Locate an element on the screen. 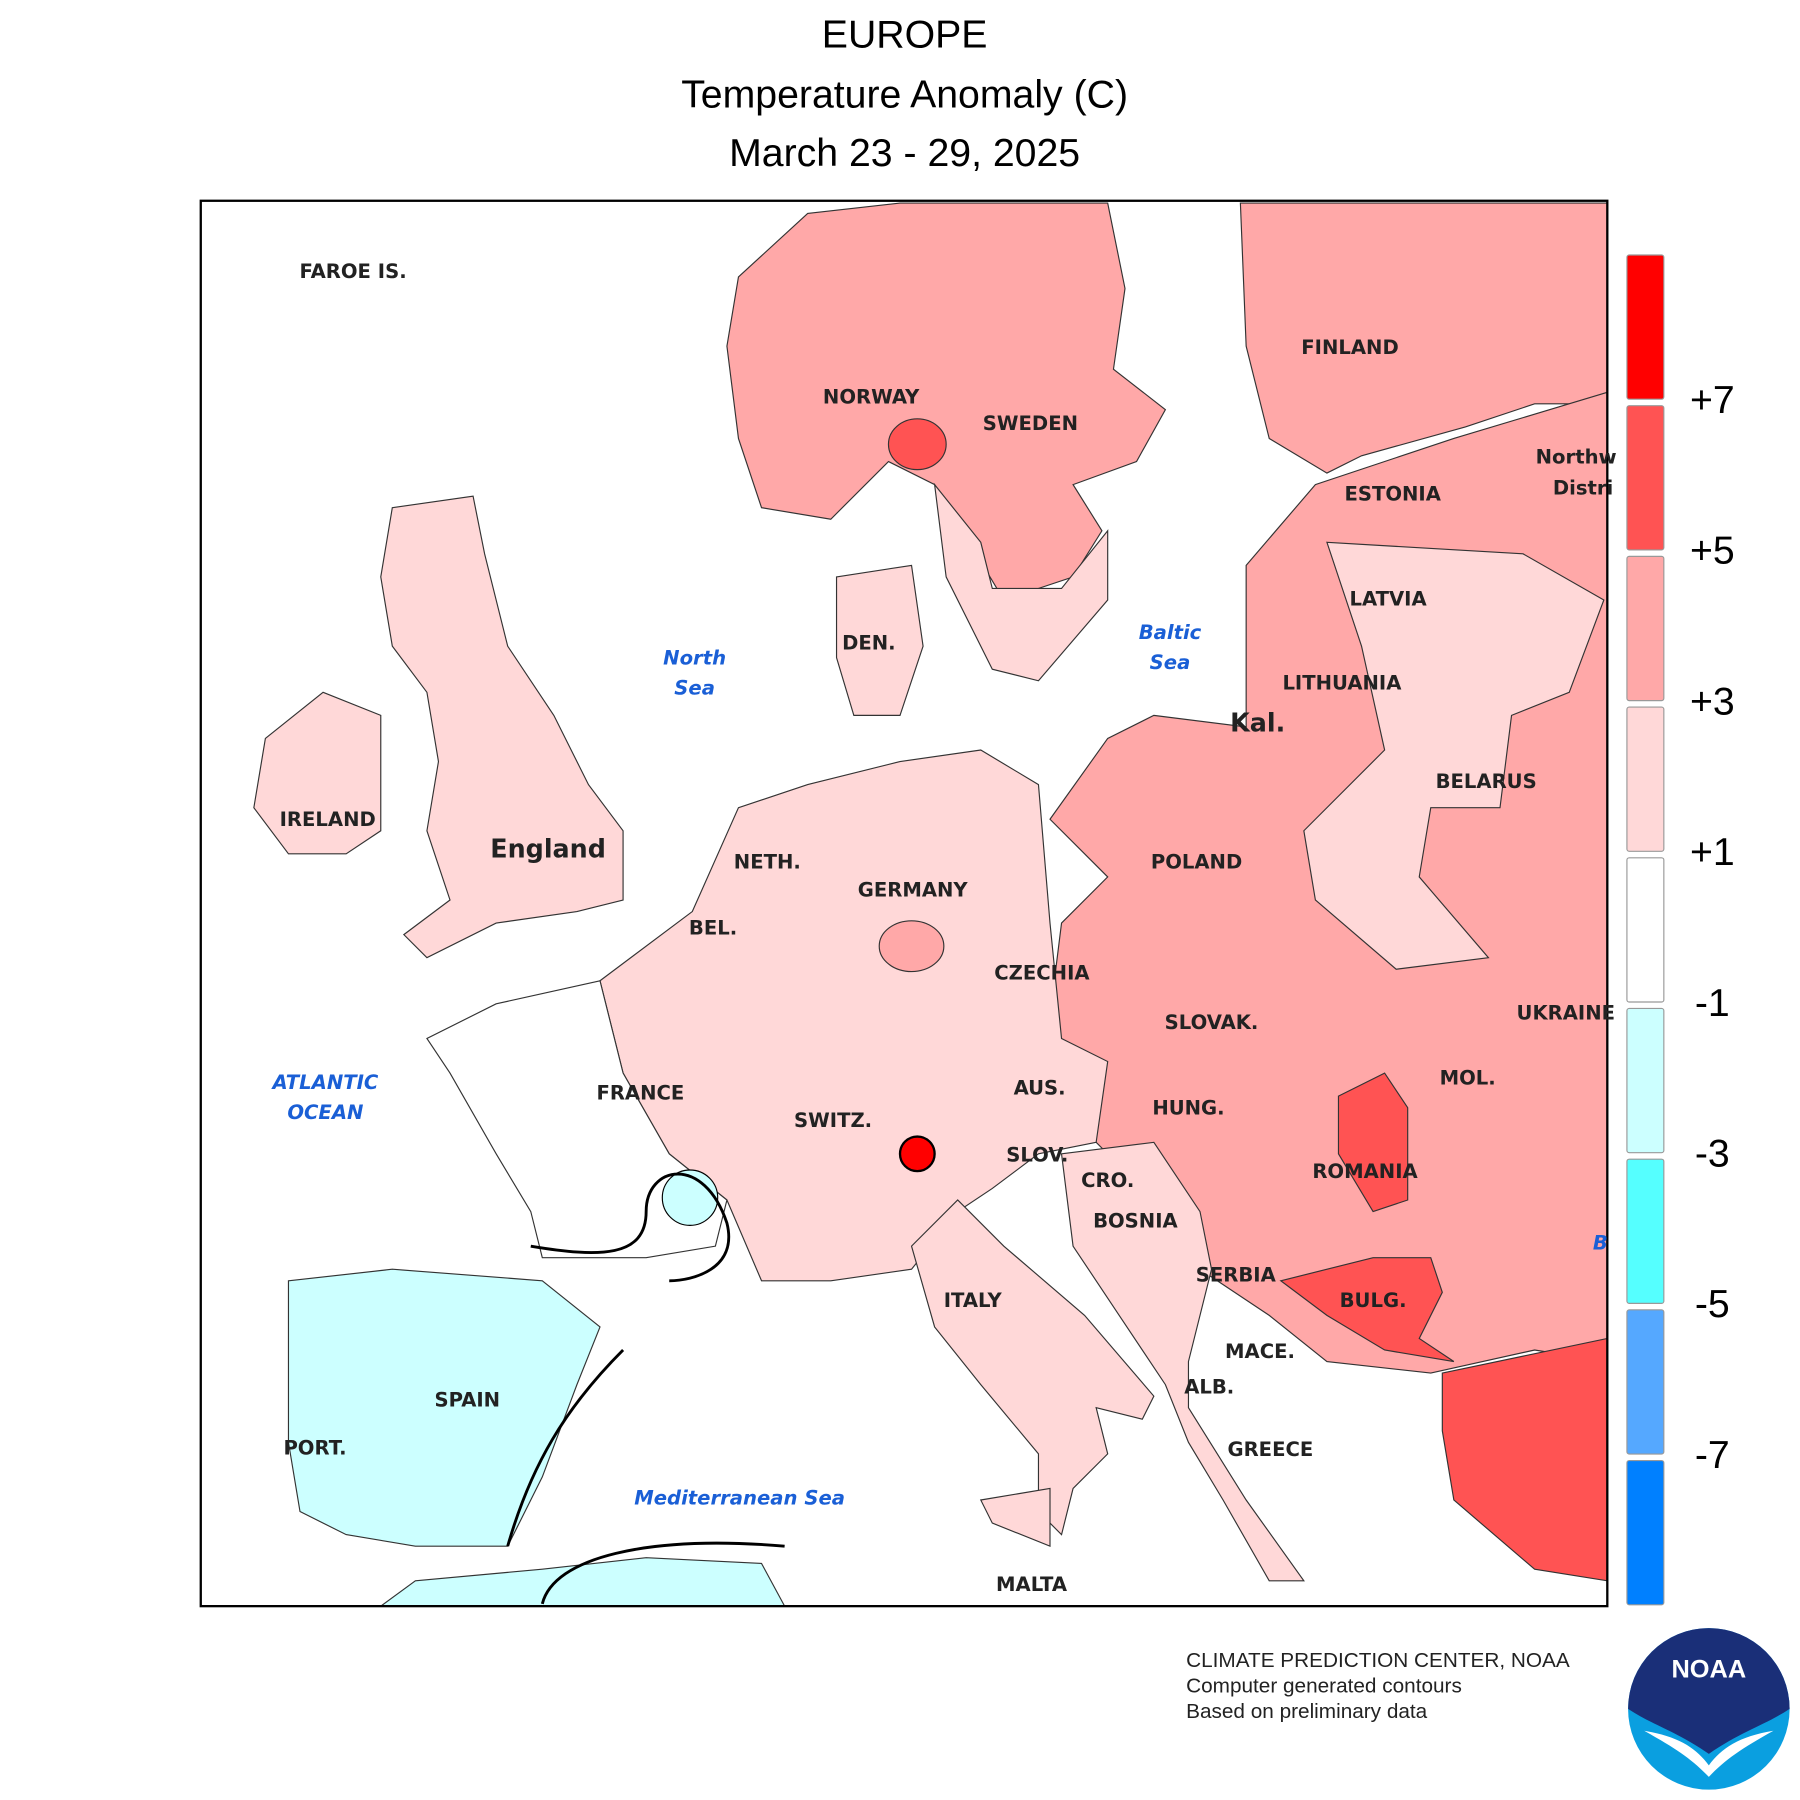 Image resolution: width=1800 pixels, height=1800 pixels. finland is located at coordinates (1423, 338).